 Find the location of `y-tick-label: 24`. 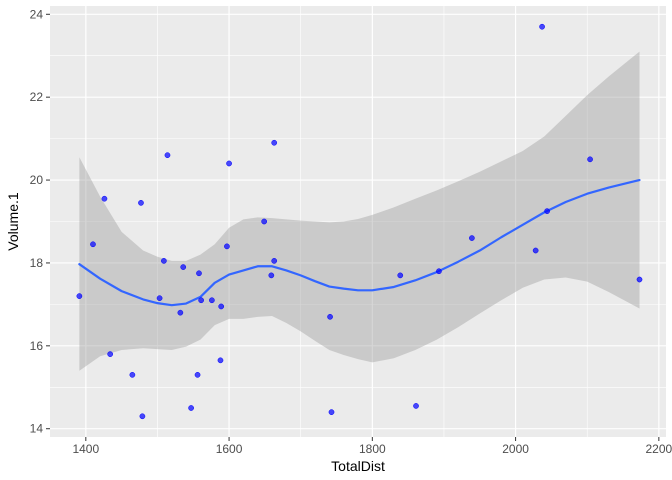

y-tick-label: 24 is located at coordinates (37, 14).